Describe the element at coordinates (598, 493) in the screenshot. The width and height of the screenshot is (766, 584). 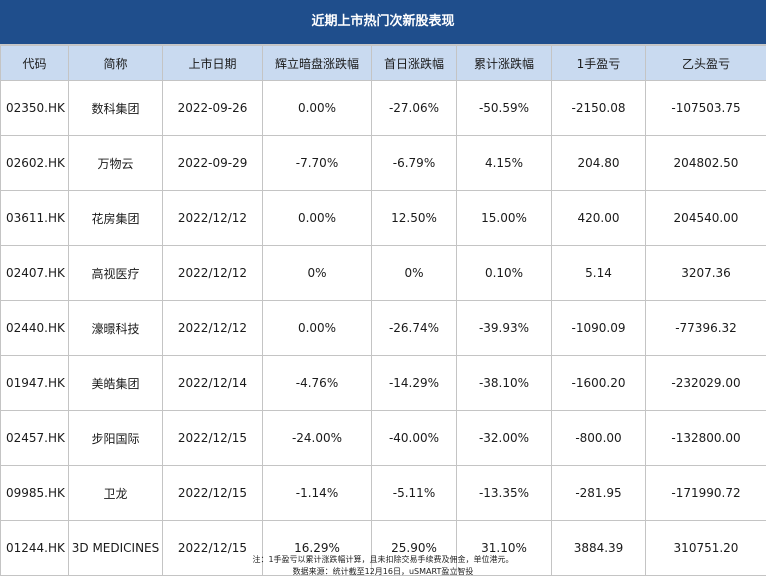
I see `cell-one-lot-pnl: -281.95` at that location.